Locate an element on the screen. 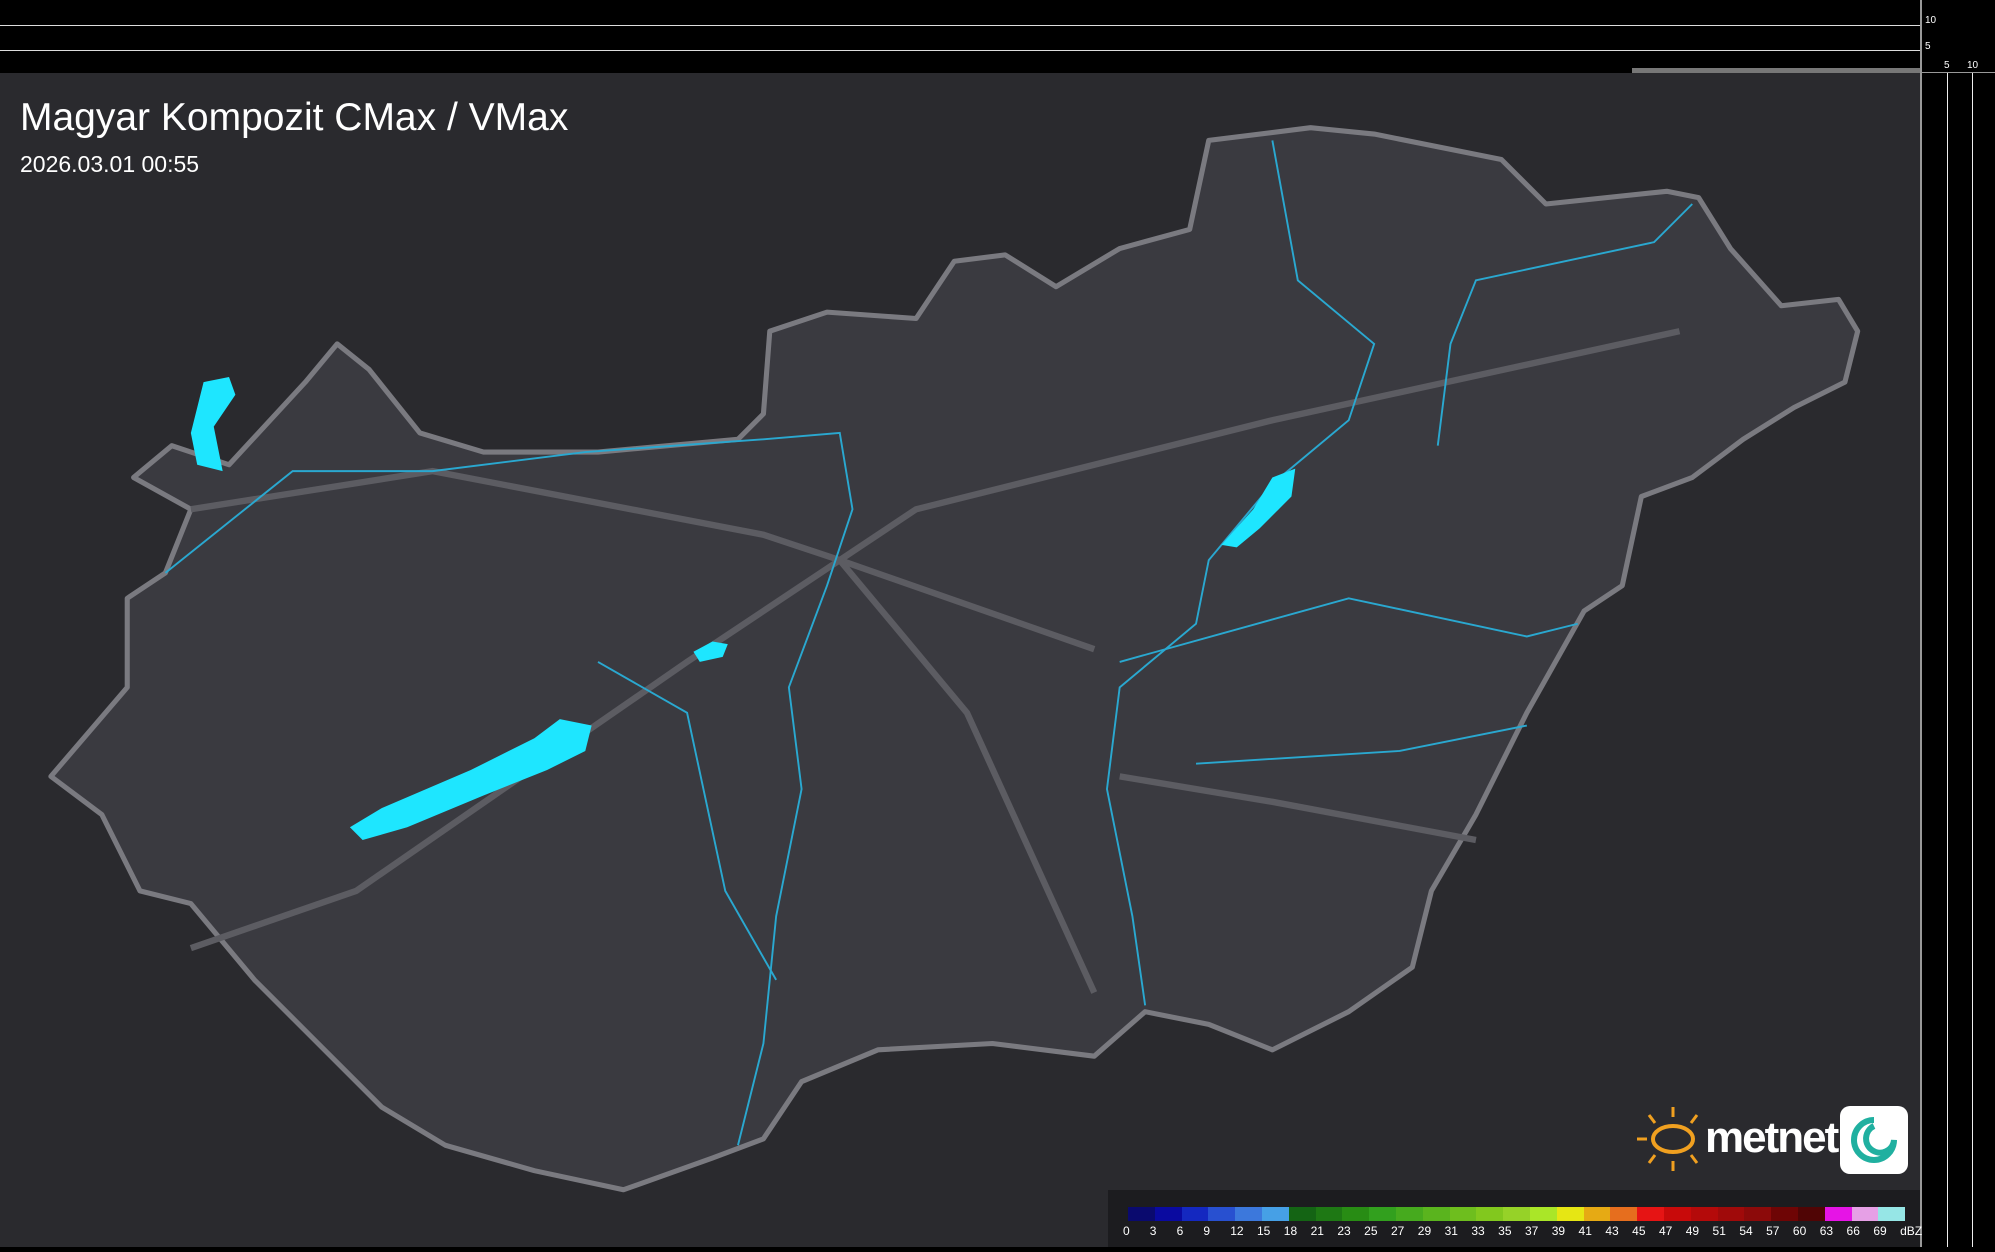 Image resolution: width=1995 pixels, height=1252 pixels. legend-label: 45 is located at coordinates (1639, 1231).